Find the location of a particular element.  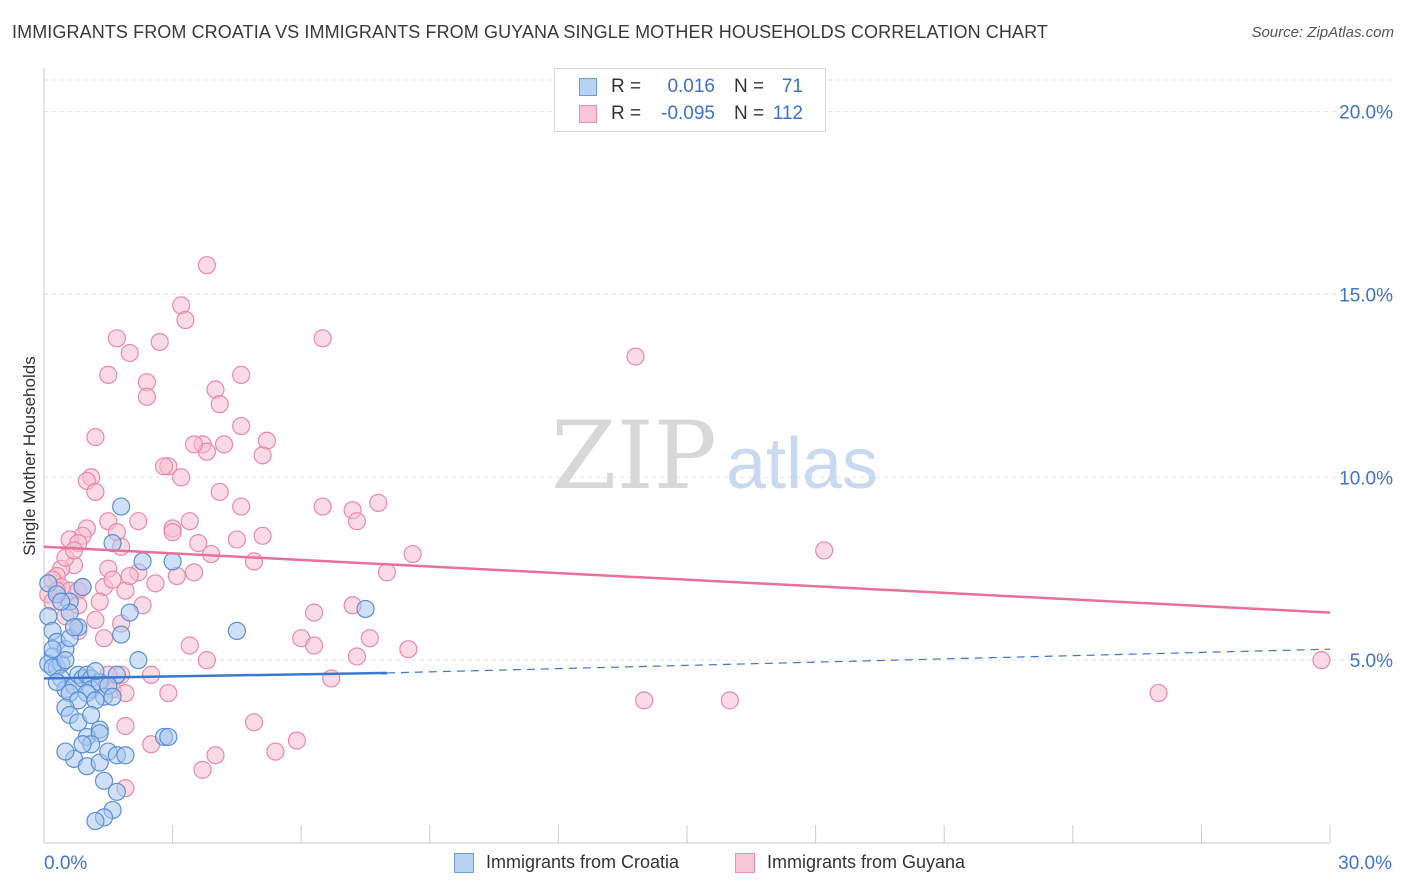

y-tick-label: 5.0% is located at coordinates (1371, 661).